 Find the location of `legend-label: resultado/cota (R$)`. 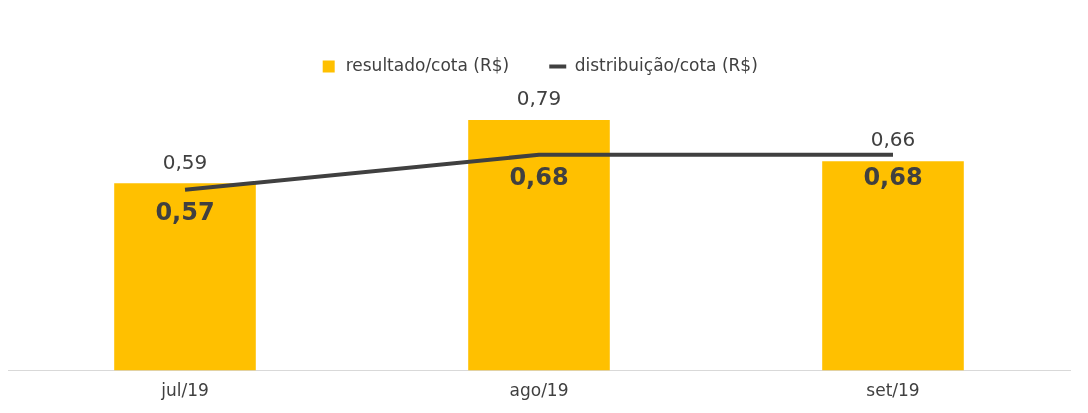

legend-label: resultado/cota (R$) is located at coordinates (427, 64).